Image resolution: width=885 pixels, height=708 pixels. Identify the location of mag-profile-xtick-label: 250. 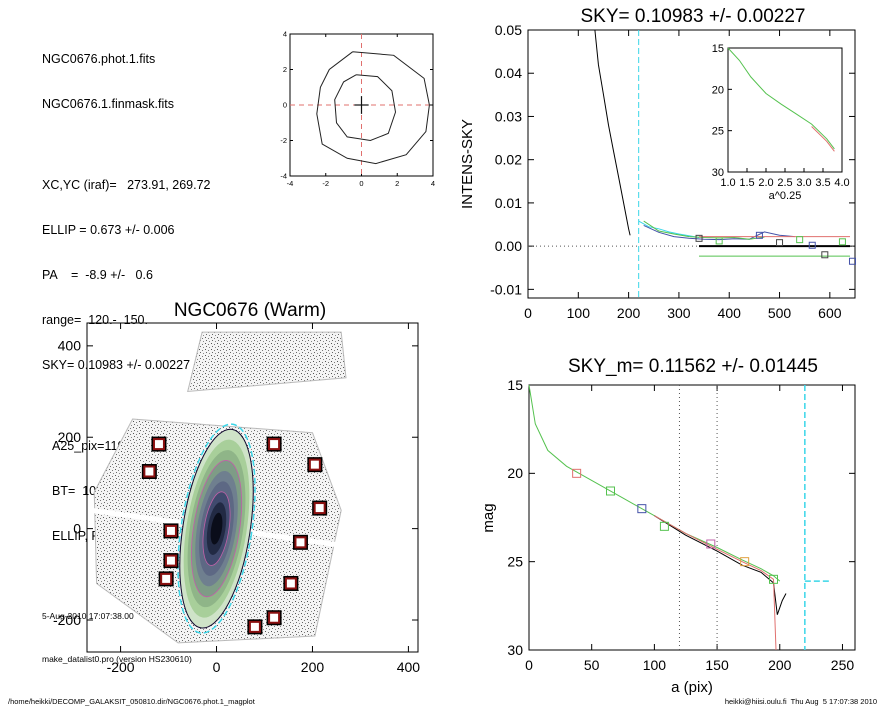
(843, 665).